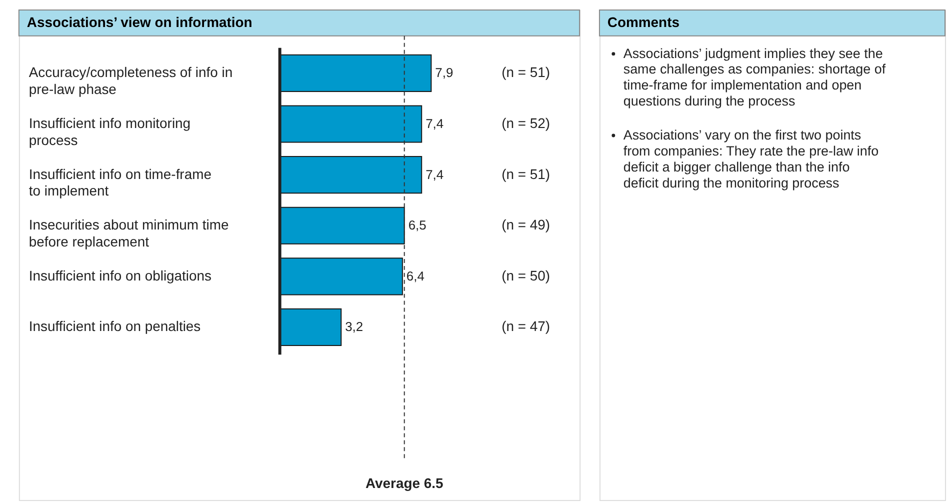 This screenshot has height=504, width=948. Describe the element at coordinates (415, 276) in the screenshot. I see `data-label: 6,4` at that location.